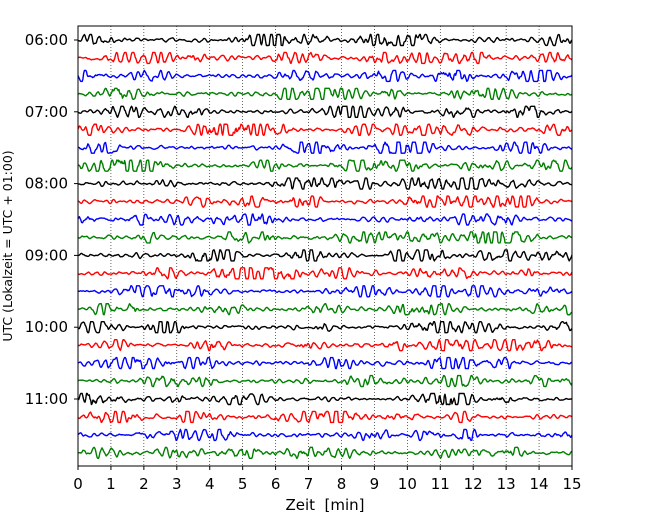 The width and height of the screenshot is (650, 520). I want to click on x-tick-label: 7, so click(309, 484).